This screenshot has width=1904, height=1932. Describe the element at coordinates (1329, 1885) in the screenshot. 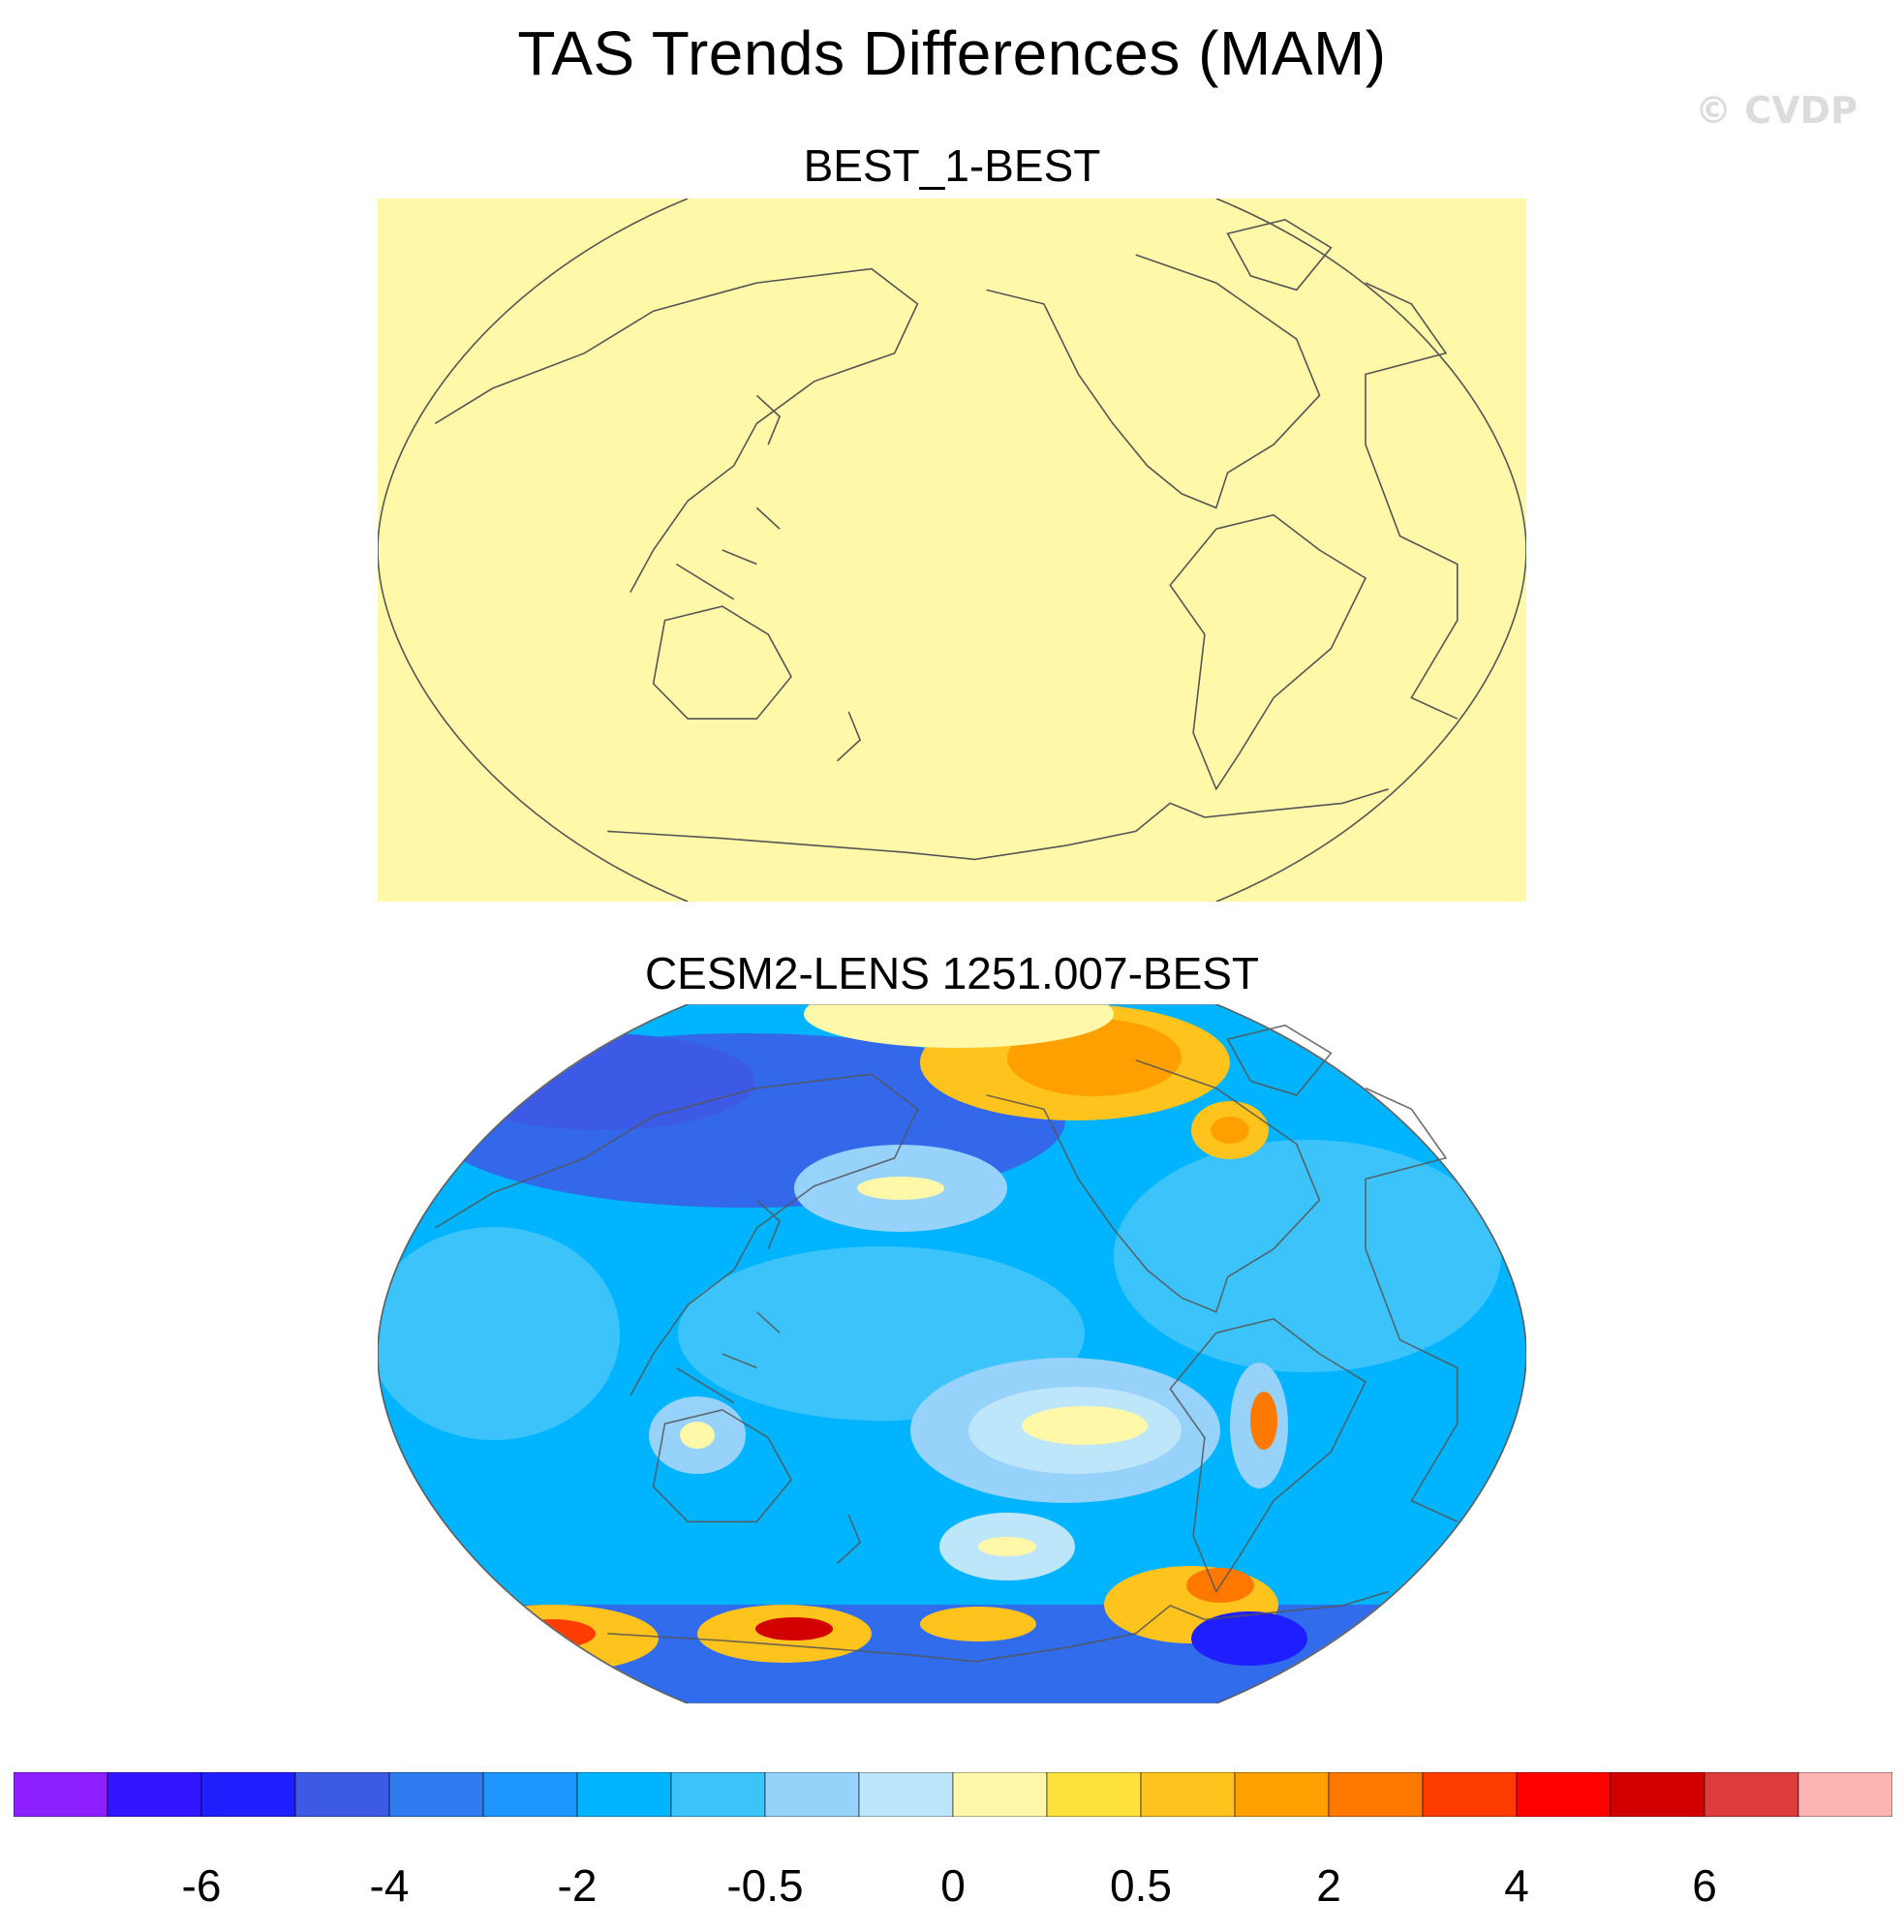

I see `colorbar-tick-label: 2` at that location.